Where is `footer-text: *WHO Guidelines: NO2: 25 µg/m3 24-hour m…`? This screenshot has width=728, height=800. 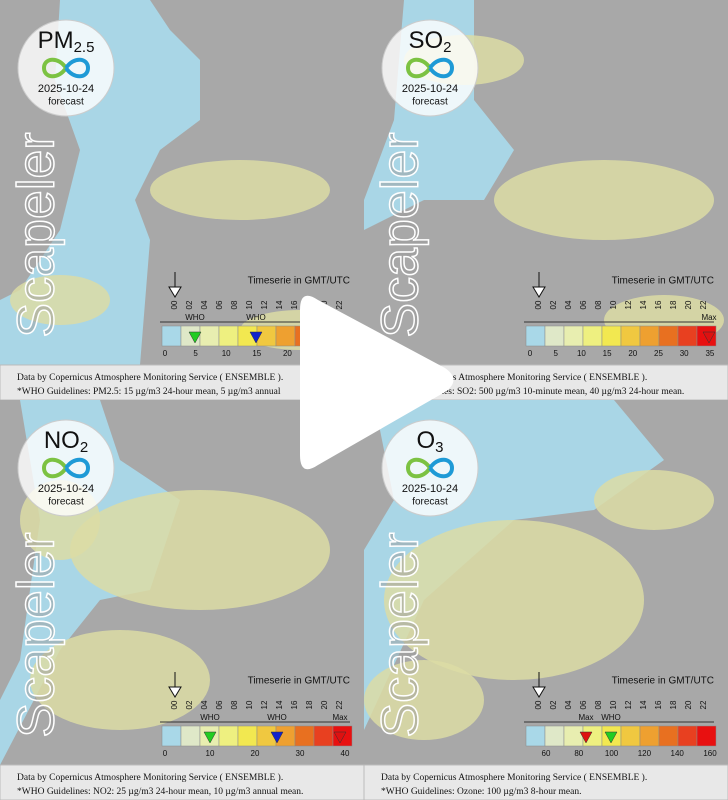
footer-text: *WHO Guidelines: NO2: 25 µg/m3 24-hour m… is located at coordinates (160, 792).